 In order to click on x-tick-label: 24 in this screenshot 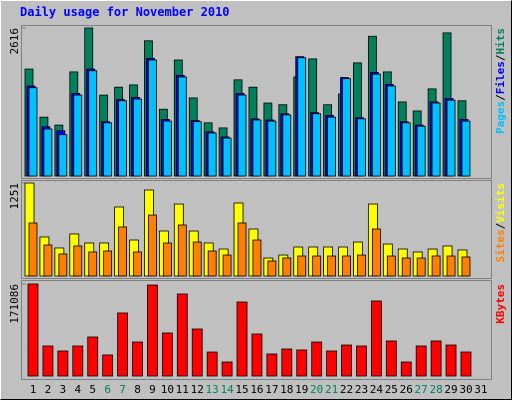, I will do `click(377, 389)`.